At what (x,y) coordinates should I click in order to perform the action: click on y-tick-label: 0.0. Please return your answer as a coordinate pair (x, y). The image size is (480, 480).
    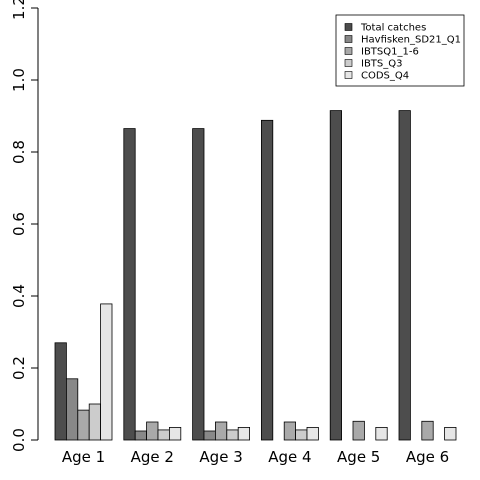
    Looking at the image, I should click on (19, 440).